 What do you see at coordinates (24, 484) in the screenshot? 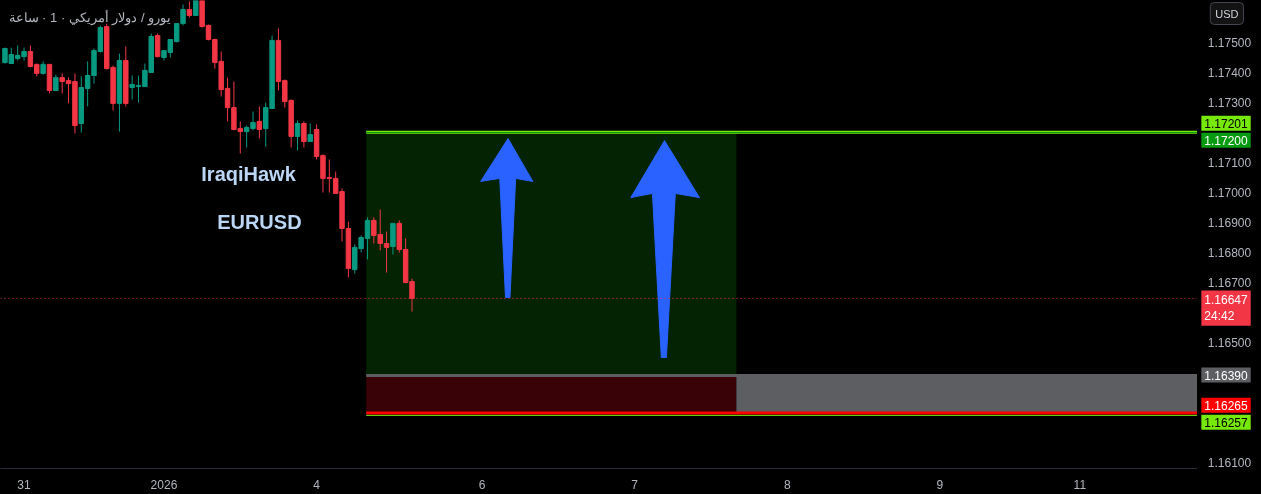
I see `x-tick-label: 31` at bounding box center [24, 484].